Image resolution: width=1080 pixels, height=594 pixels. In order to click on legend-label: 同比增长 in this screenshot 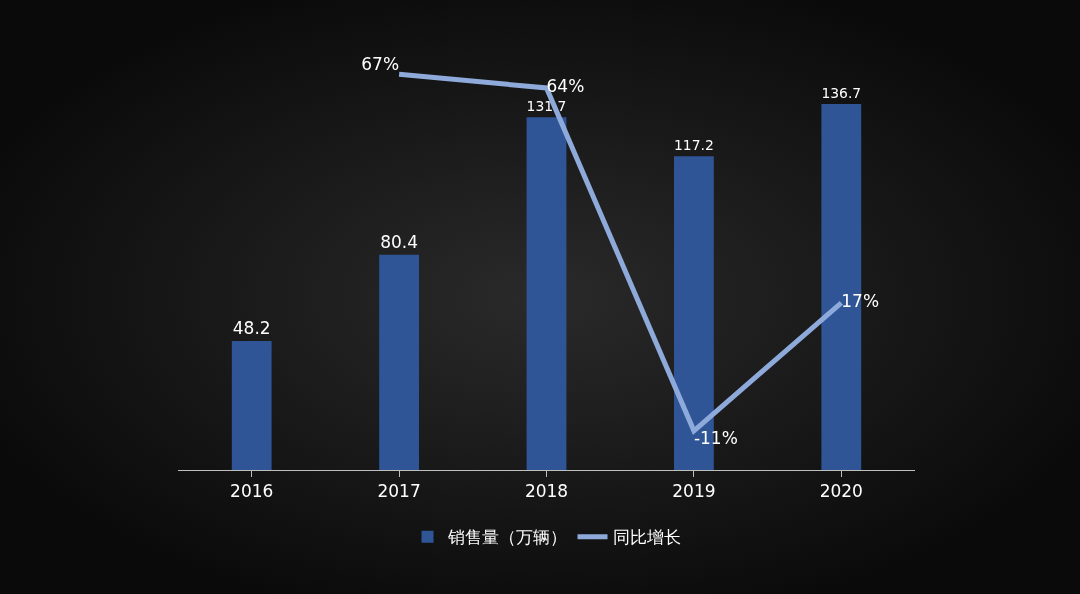, I will do `click(646, 537)`.